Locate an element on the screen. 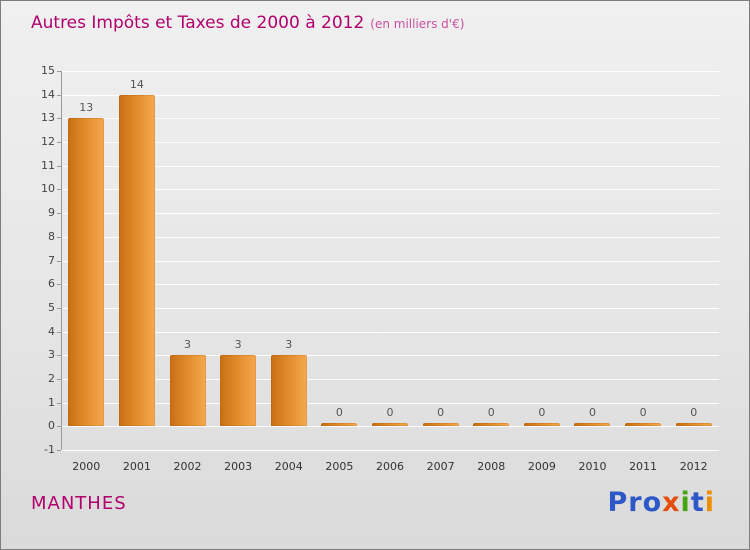  x-axis-label: 2007 is located at coordinates (440, 466).